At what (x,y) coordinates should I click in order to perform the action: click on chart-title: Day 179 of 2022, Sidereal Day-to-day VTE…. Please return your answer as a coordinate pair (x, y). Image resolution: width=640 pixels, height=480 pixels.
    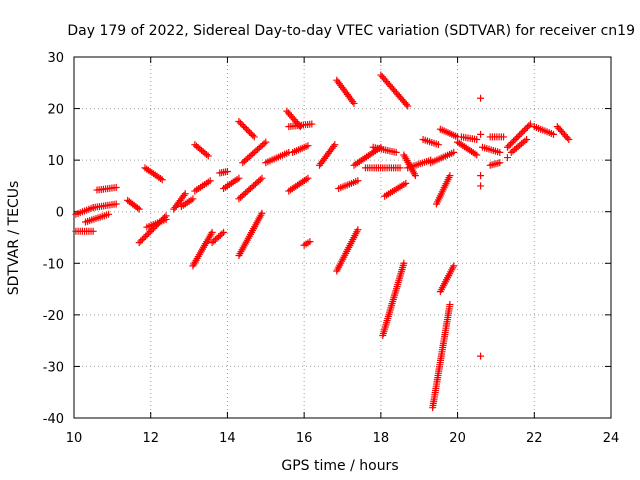
    Looking at the image, I should click on (351, 31).